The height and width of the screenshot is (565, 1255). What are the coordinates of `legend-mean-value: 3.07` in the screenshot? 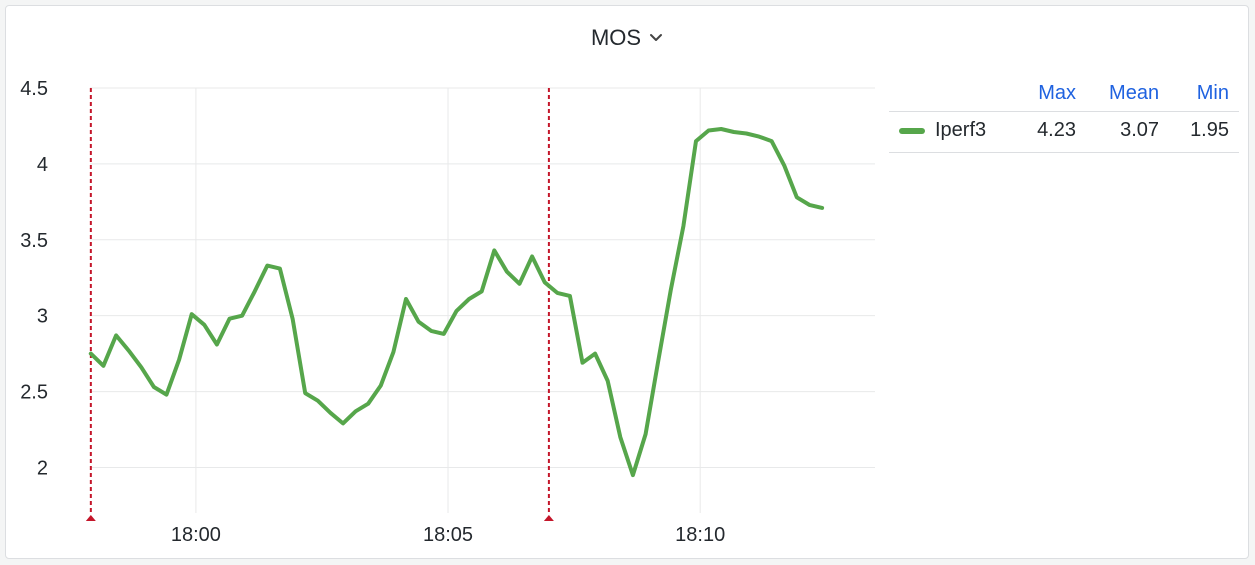 It's located at (1128, 132).